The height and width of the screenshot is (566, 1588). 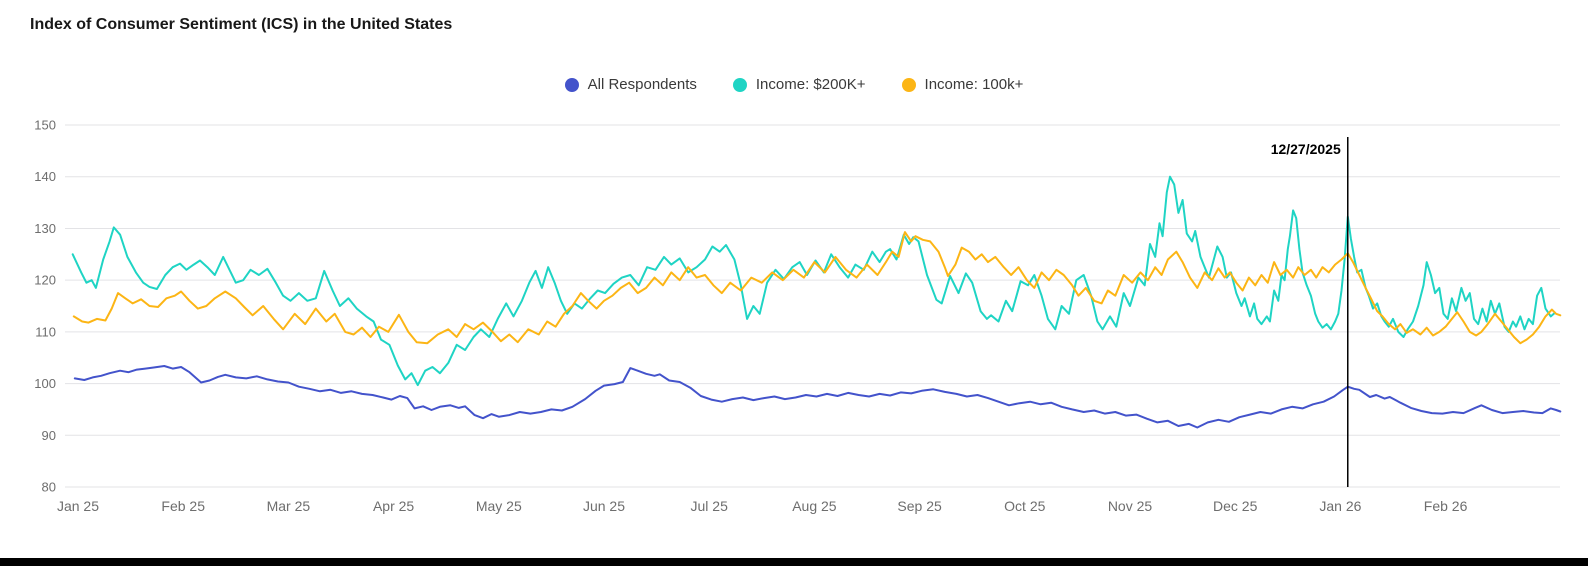 I want to click on legend-label-income-200k: Income: $200K+, so click(x=810, y=84).